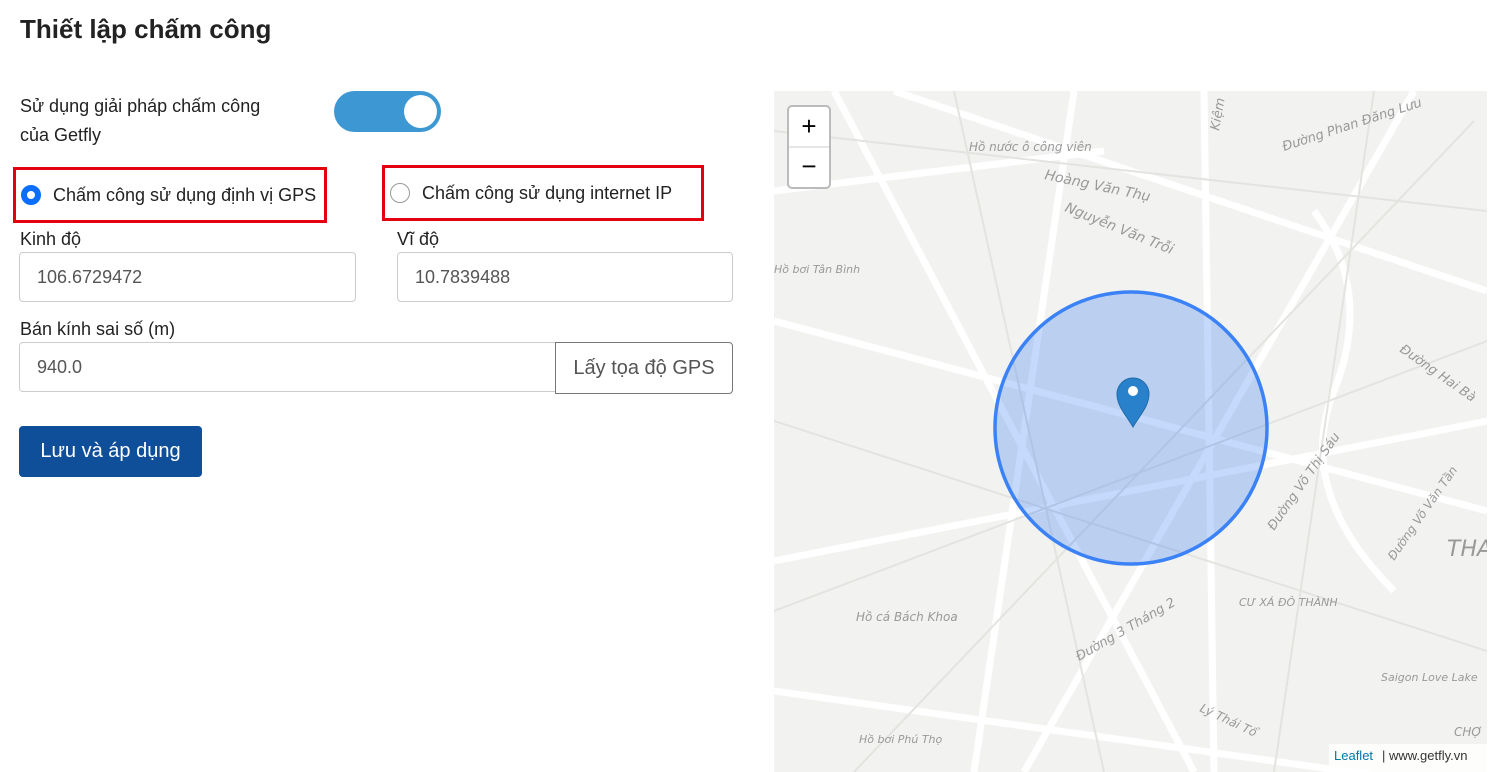 This screenshot has height=772, width=1502. I want to click on radius-circle, so click(1131, 428).